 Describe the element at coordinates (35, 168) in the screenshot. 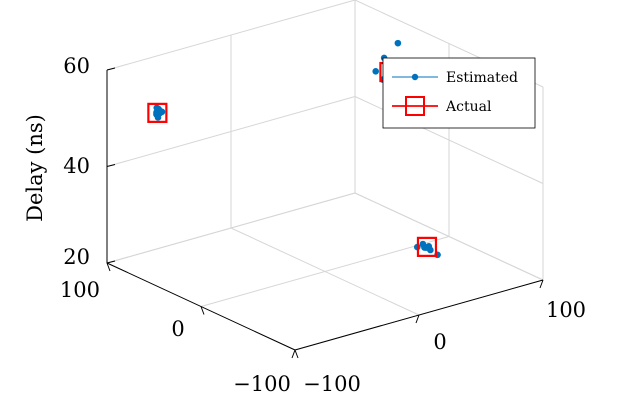

I see `z-axis-label: Delay (ns)` at that location.